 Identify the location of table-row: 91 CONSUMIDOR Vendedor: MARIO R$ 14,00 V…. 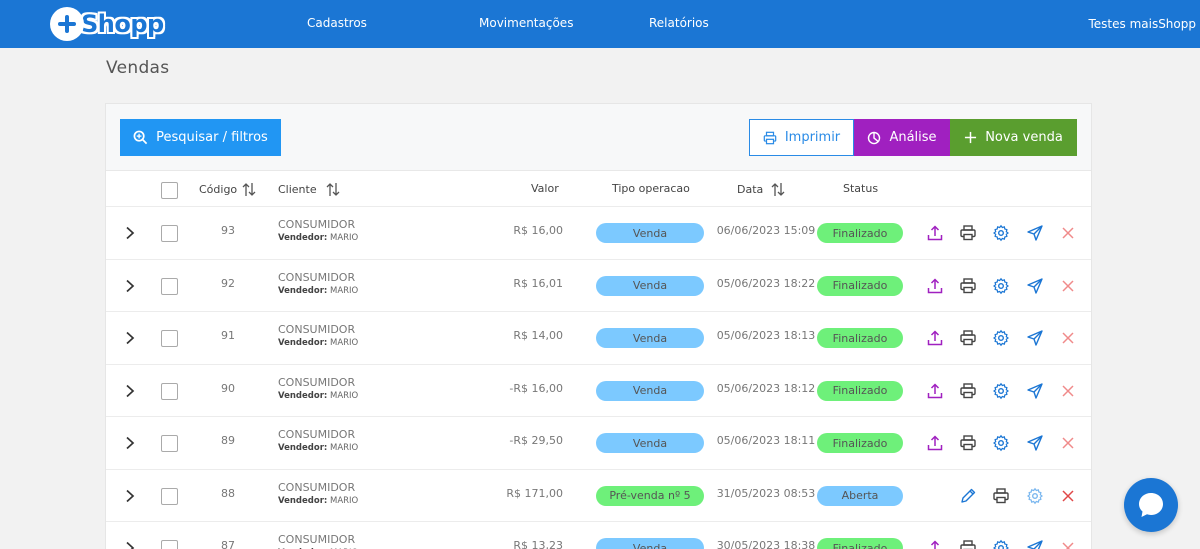
(598, 338).